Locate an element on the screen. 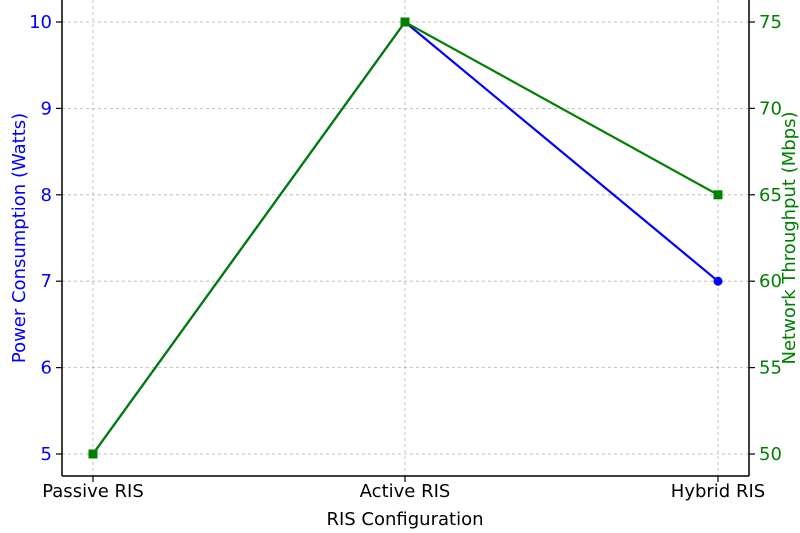 The height and width of the screenshot is (533, 800). left-tick-label: 10 is located at coordinates (40, 22).